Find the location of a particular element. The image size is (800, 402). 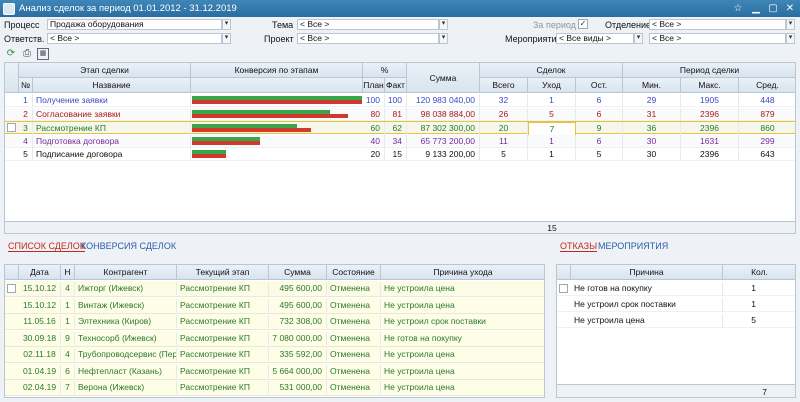

header-total: Всего is located at coordinates (504, 85).